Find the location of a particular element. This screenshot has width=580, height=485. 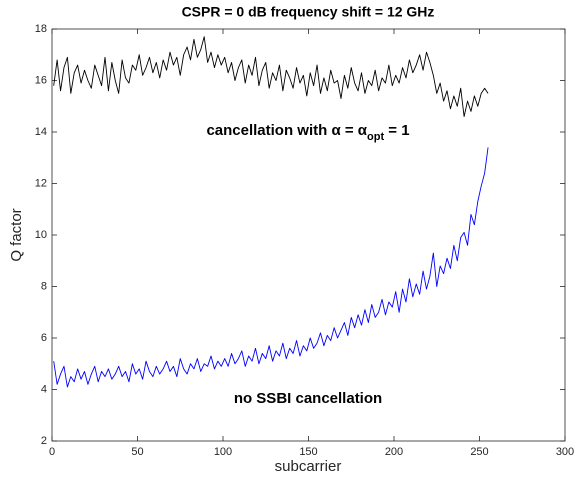

annotation: no SSBI cancellation is located at coordinates (308, 398).